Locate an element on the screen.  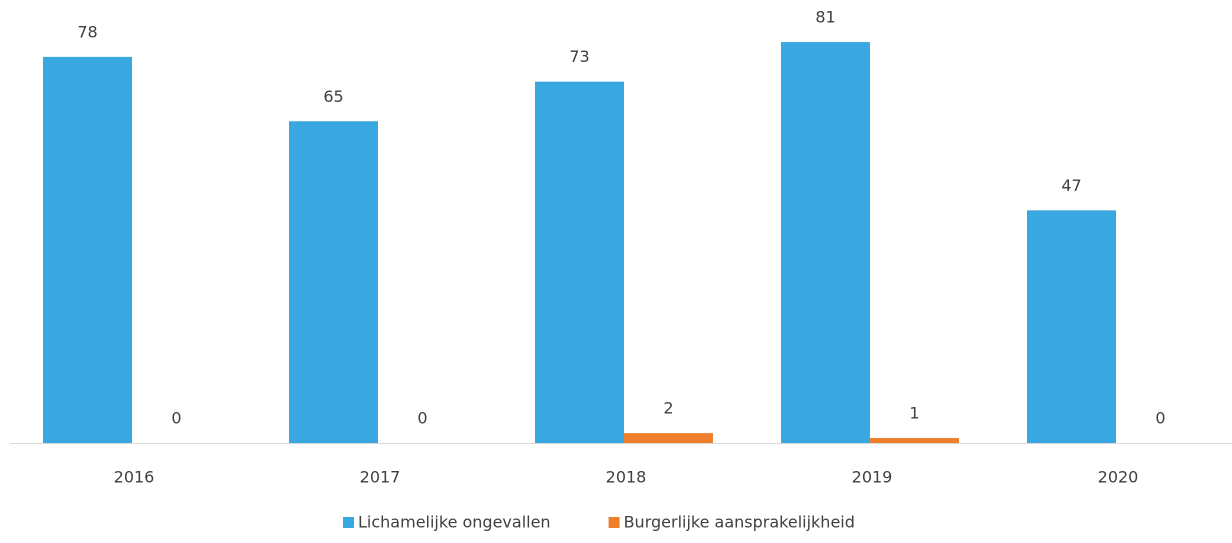
x-tick-label: 2016 is located at coordinates (134, 477).